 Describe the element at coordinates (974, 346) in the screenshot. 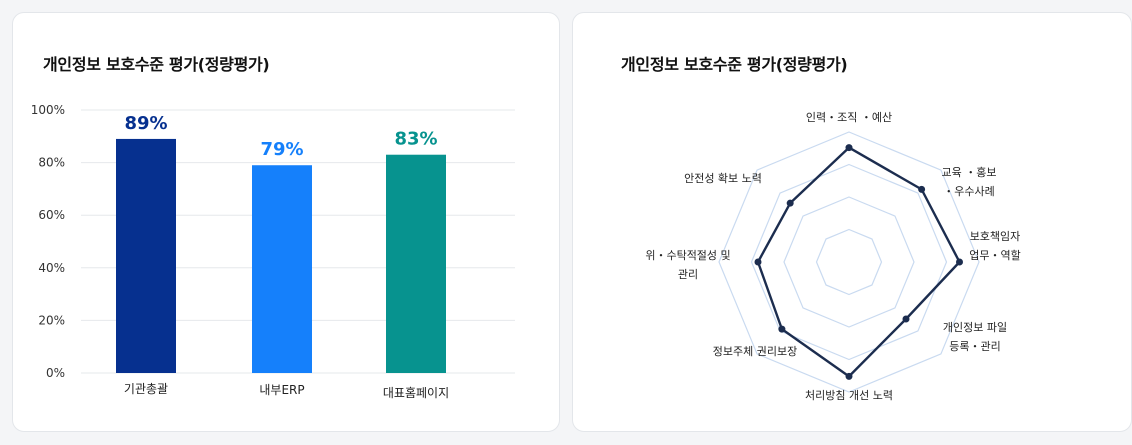

I see `radar-axis-label: 등록・관리` at that location.